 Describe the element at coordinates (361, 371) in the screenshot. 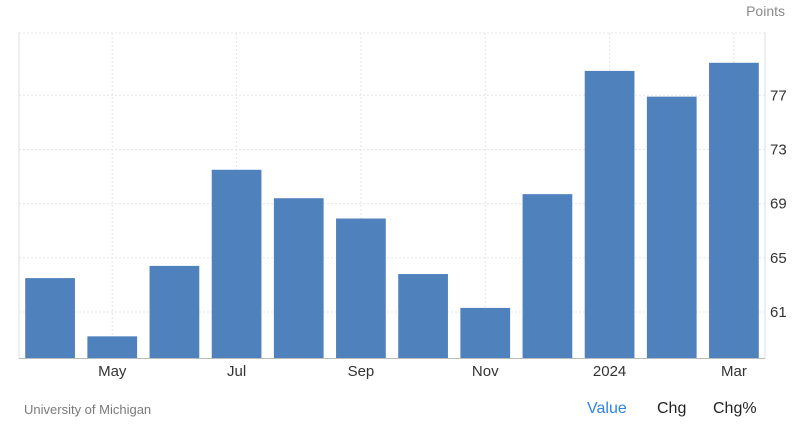

I see `x-tick-label-sep: Sep` at that location.